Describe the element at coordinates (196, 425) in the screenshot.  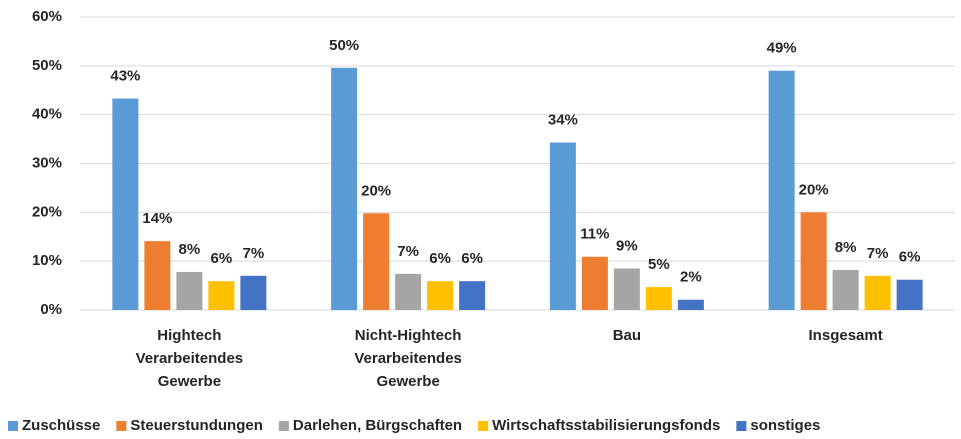
I see `legend-label: Steuerstundungen` at that location.